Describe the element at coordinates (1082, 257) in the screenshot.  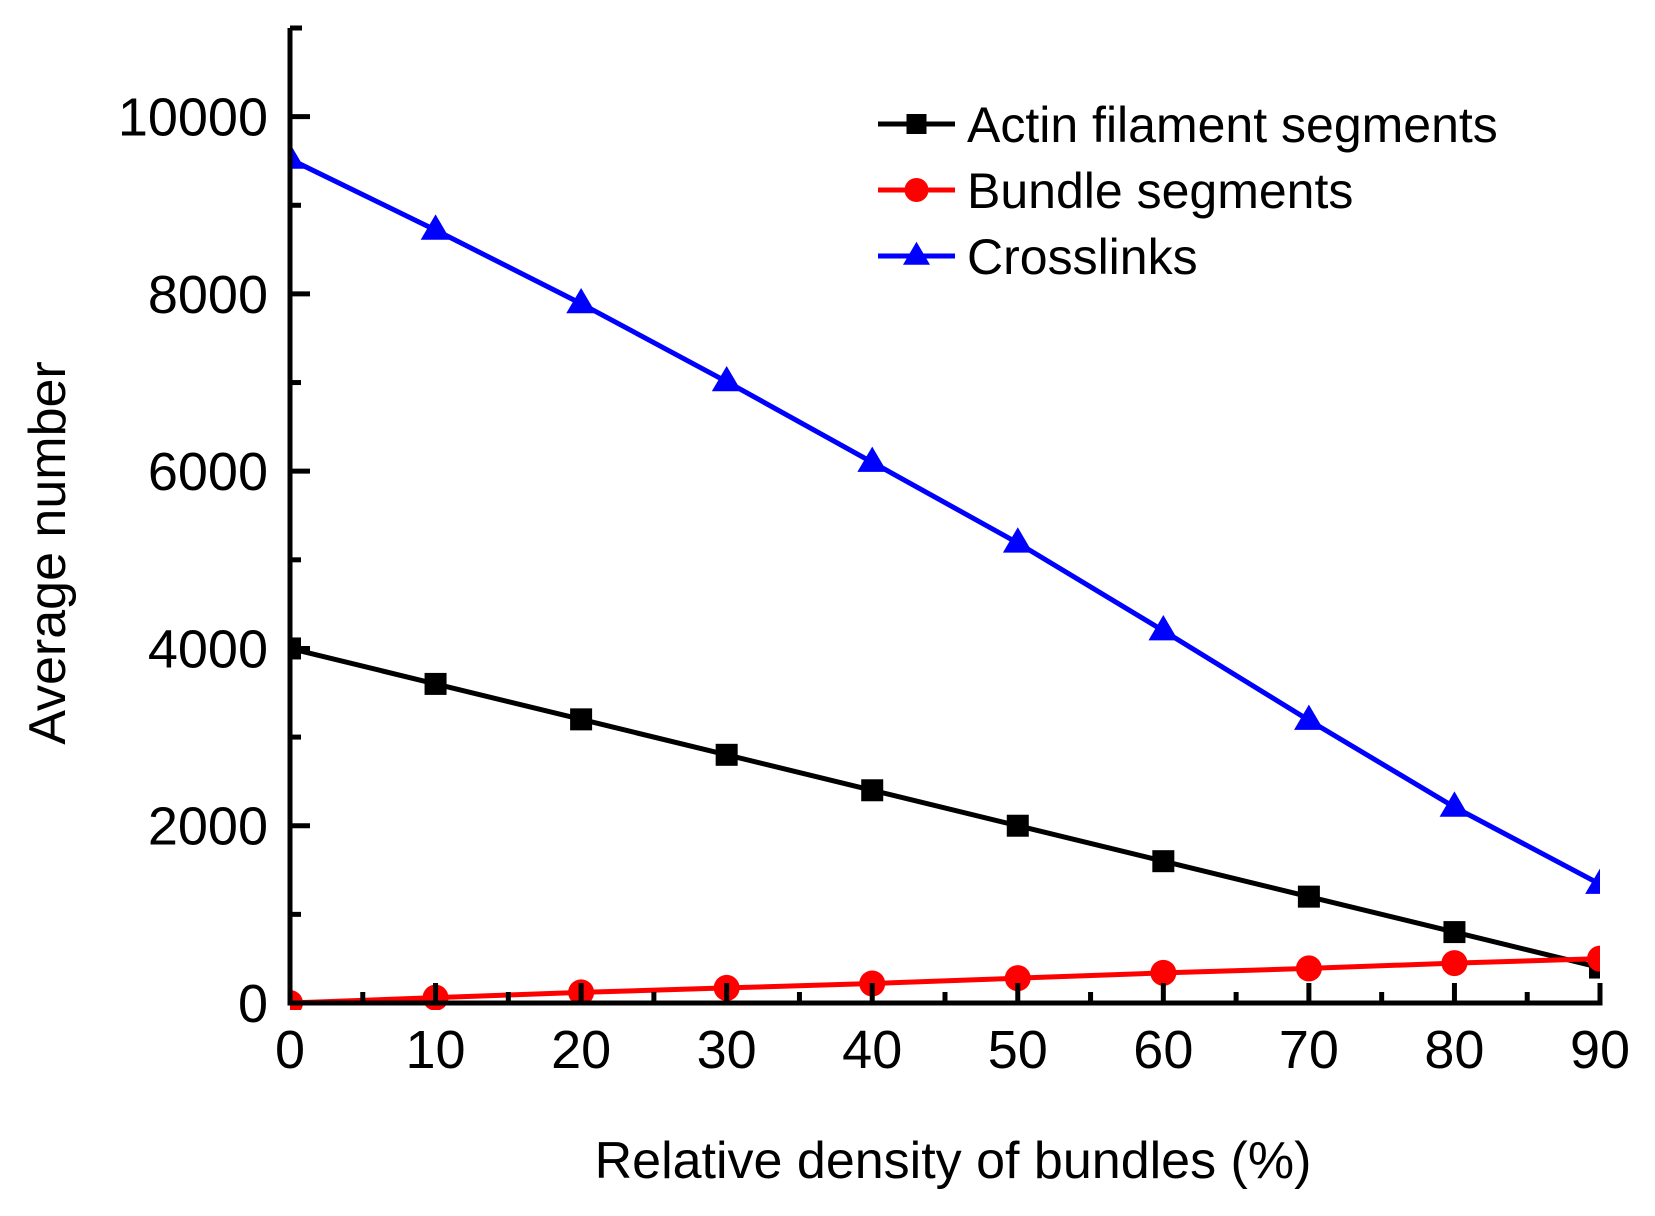
I see `legend-label: Crosslinks` at that location.